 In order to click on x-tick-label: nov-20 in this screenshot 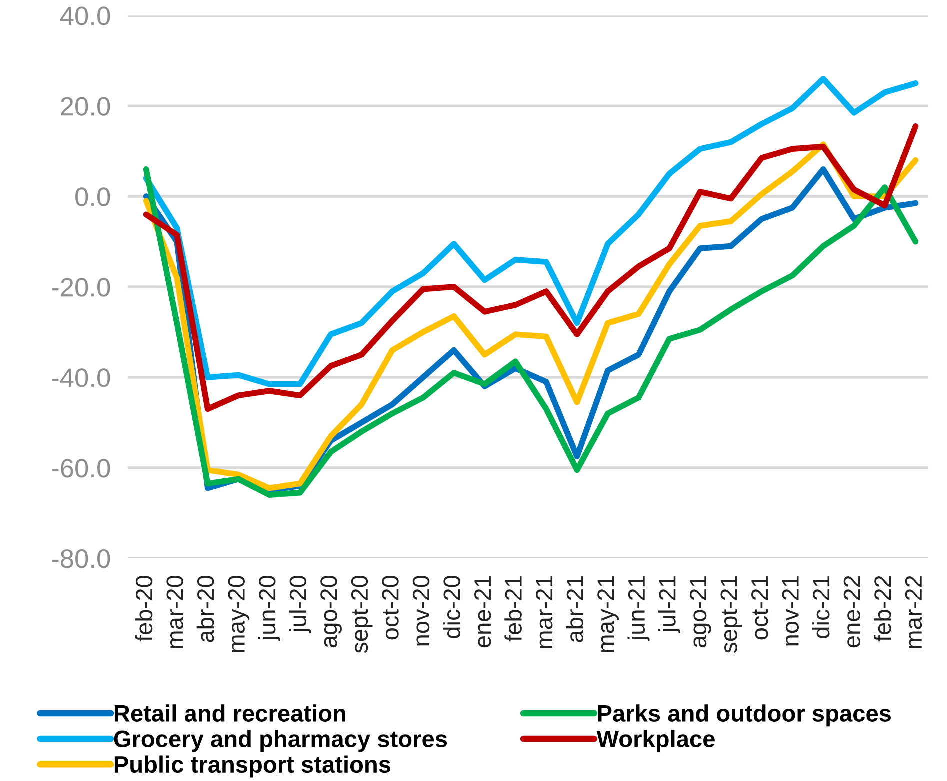, I will do `click(421, 611)`.